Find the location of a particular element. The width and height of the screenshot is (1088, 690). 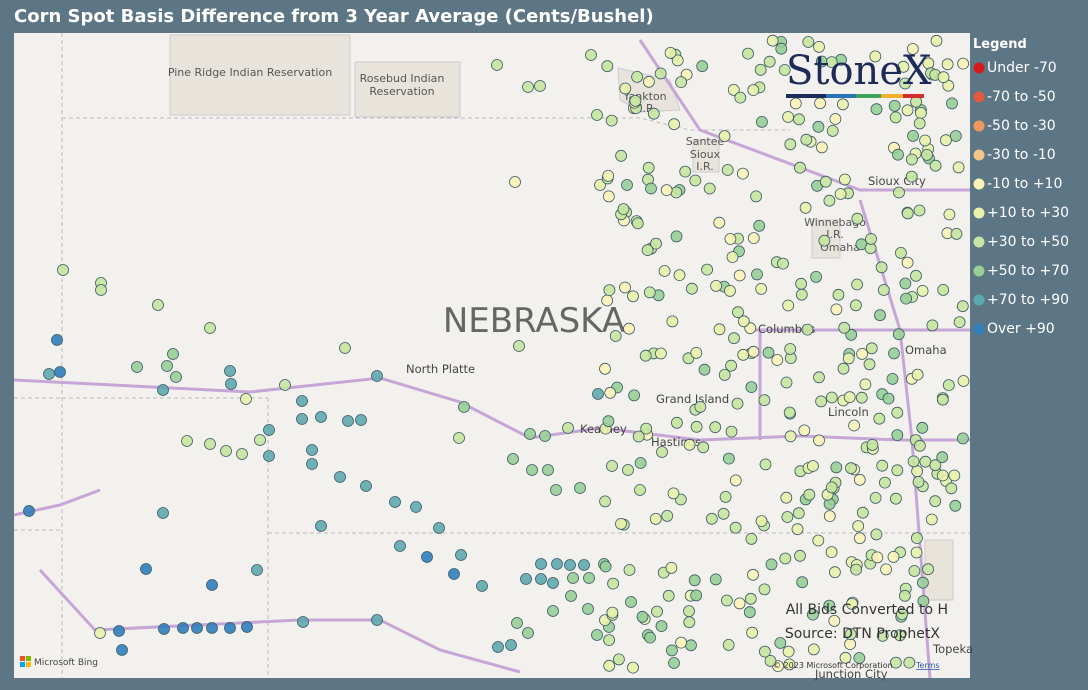

map-label: Lincoln is located at coordinates (848, 412).